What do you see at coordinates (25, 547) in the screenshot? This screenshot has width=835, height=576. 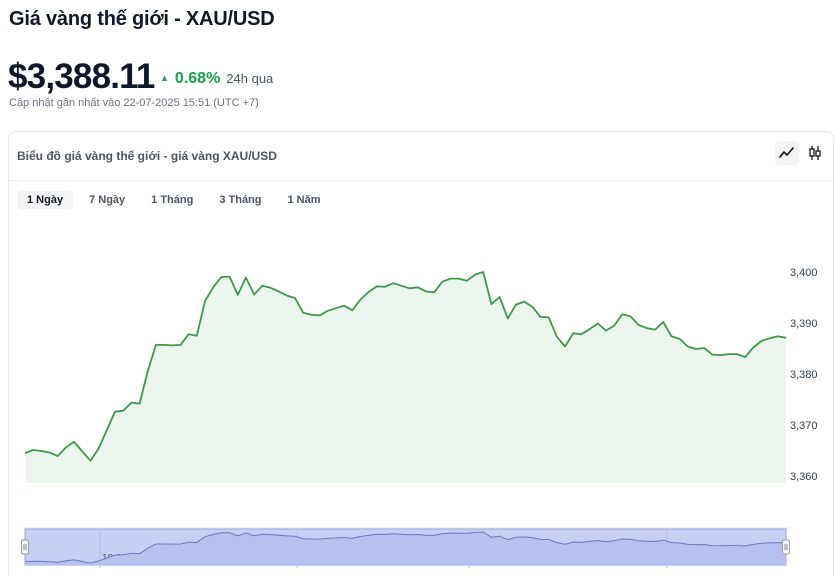 I see `navigator-left-handle` at bounding box center [25, 547].